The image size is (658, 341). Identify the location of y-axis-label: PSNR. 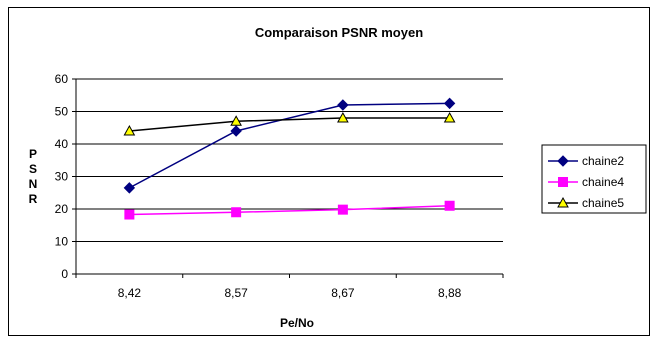
(33, 176).